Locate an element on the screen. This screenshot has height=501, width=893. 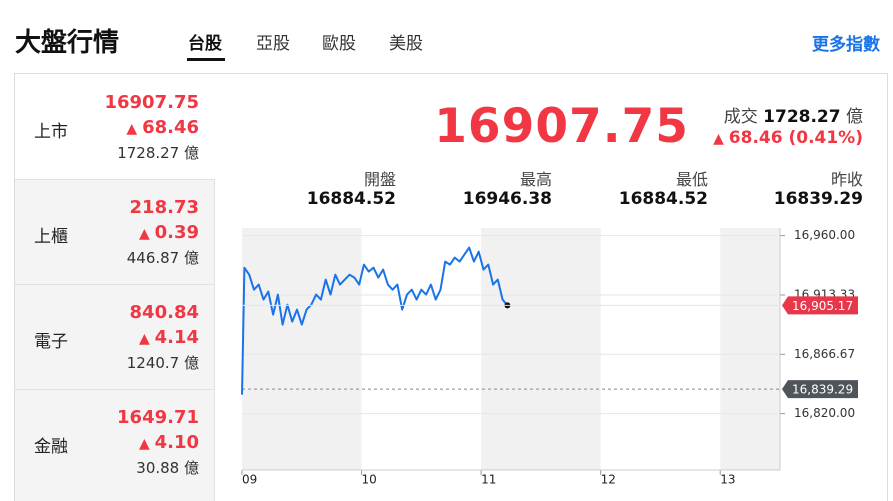
market-change: ▲ 4.10 is located at coordinates (169, 442).